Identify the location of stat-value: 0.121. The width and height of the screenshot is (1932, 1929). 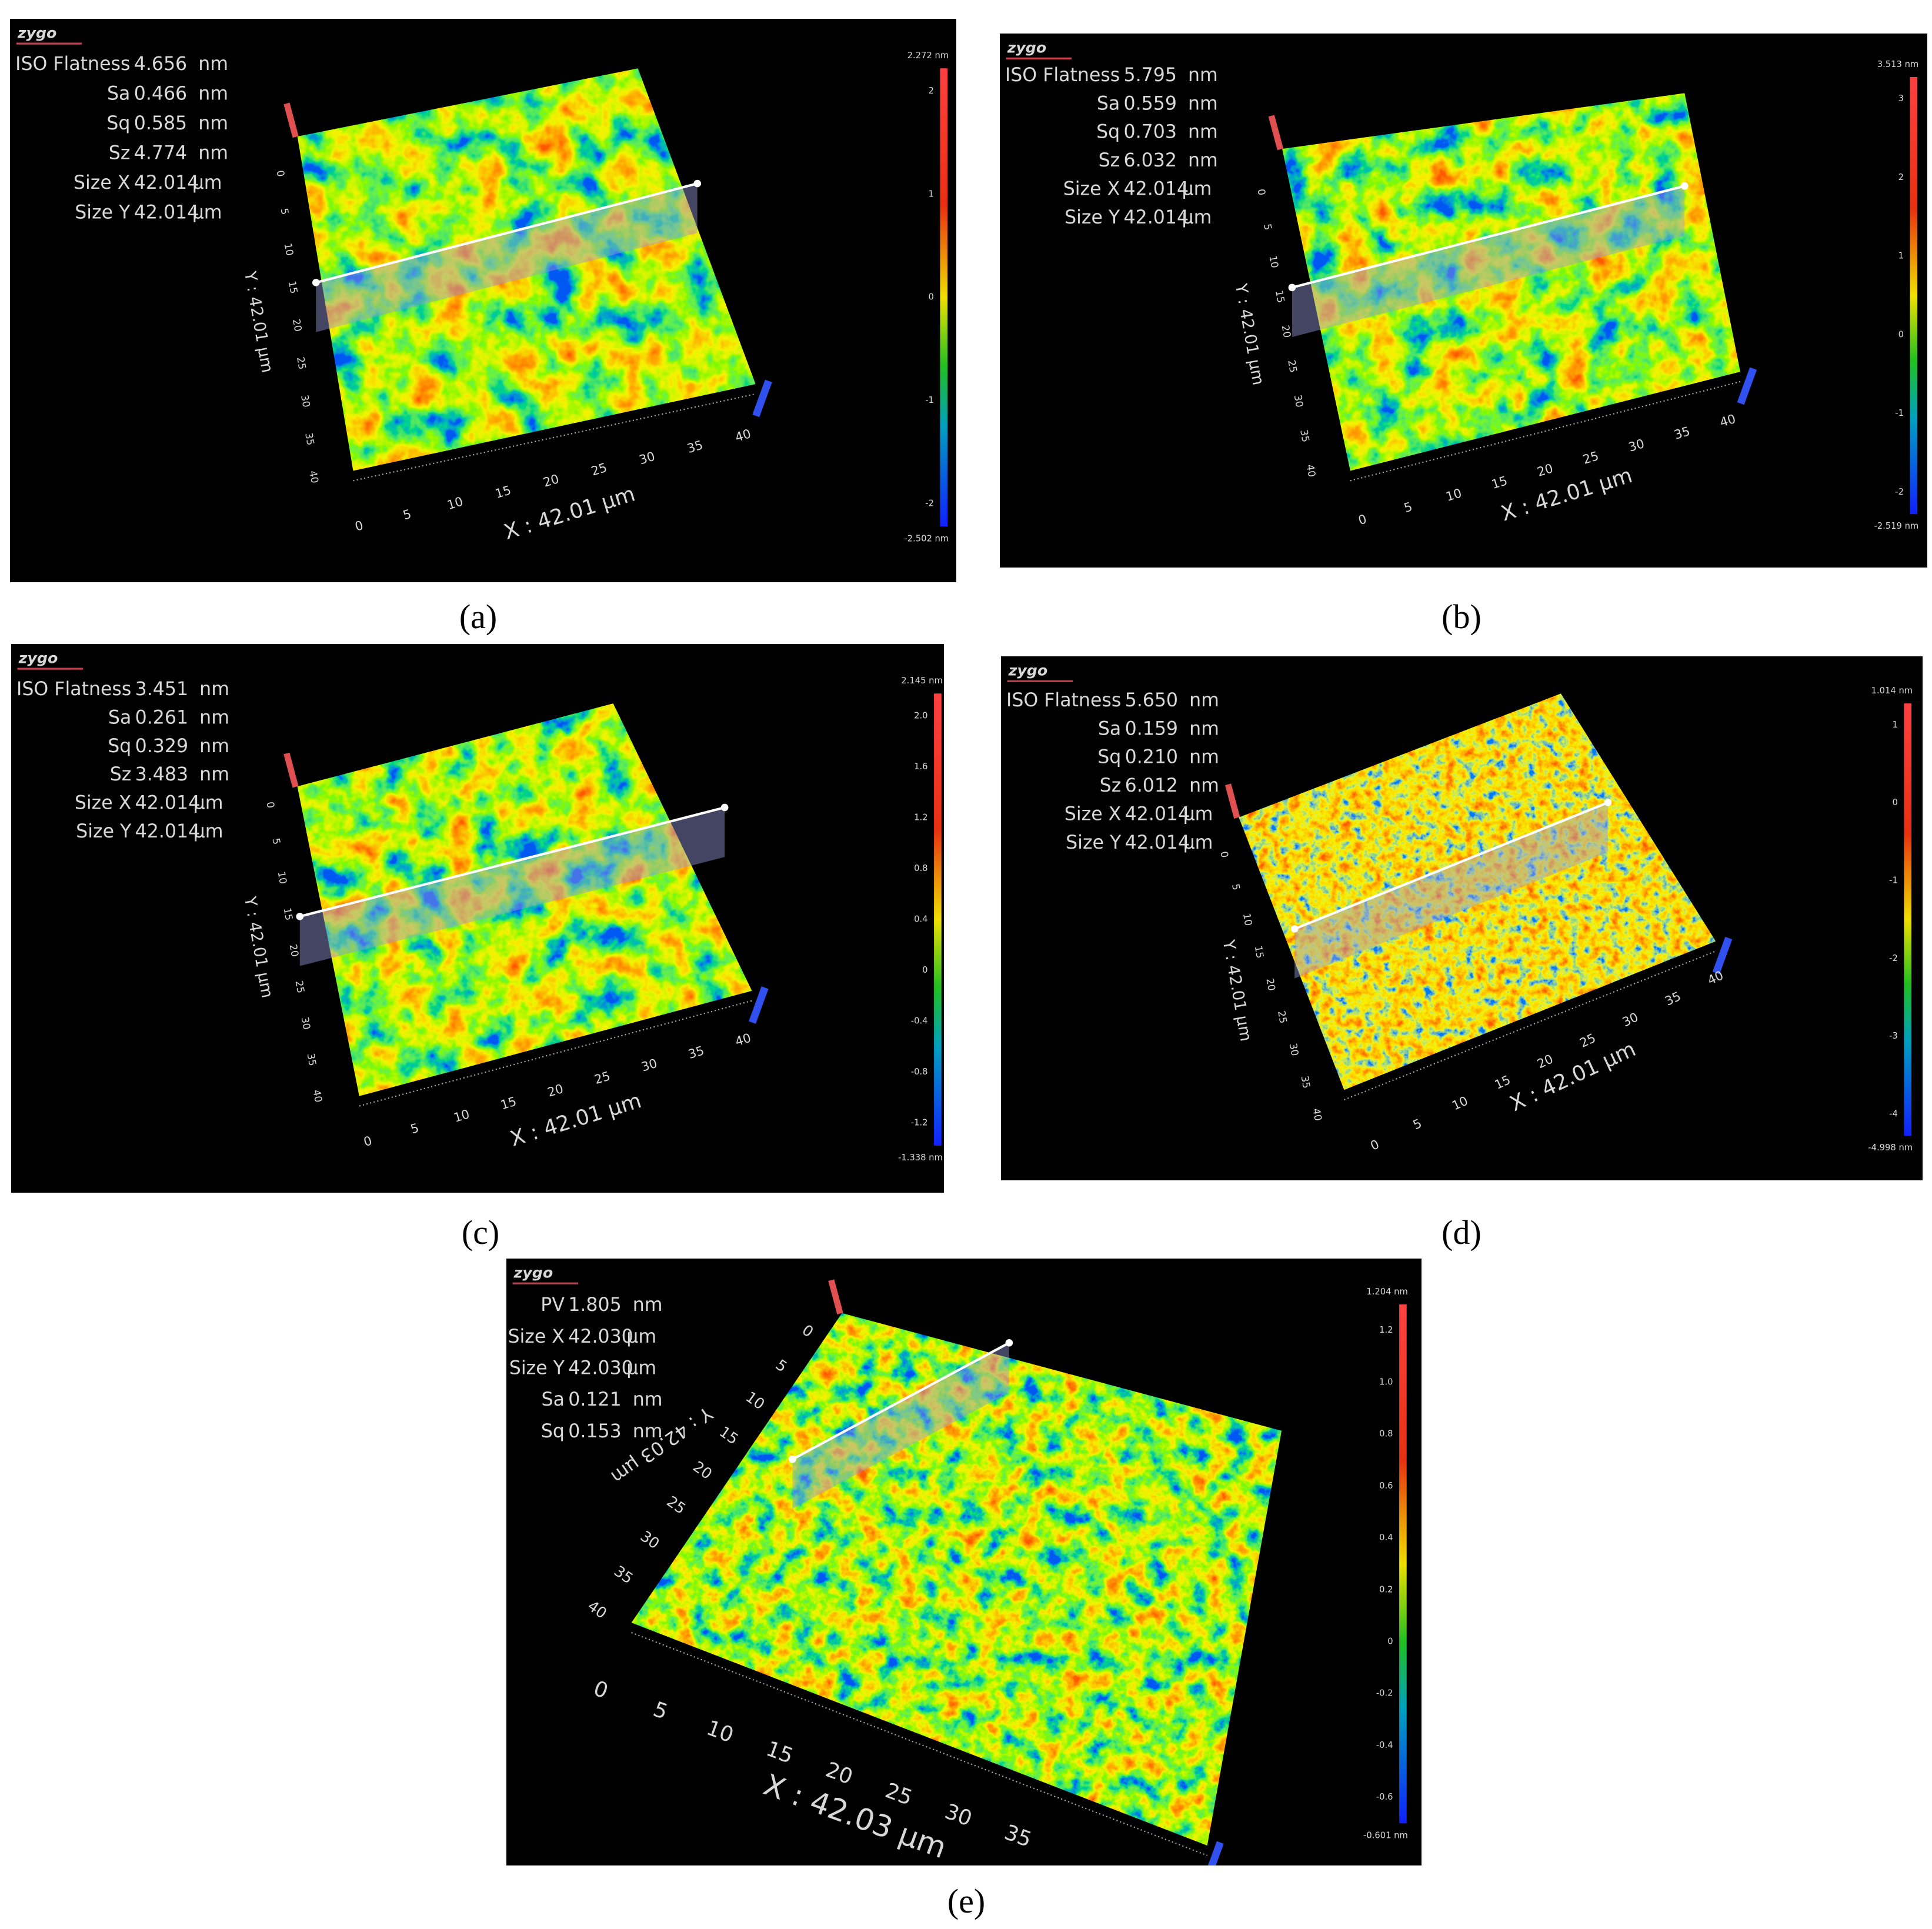
(594, 1399).